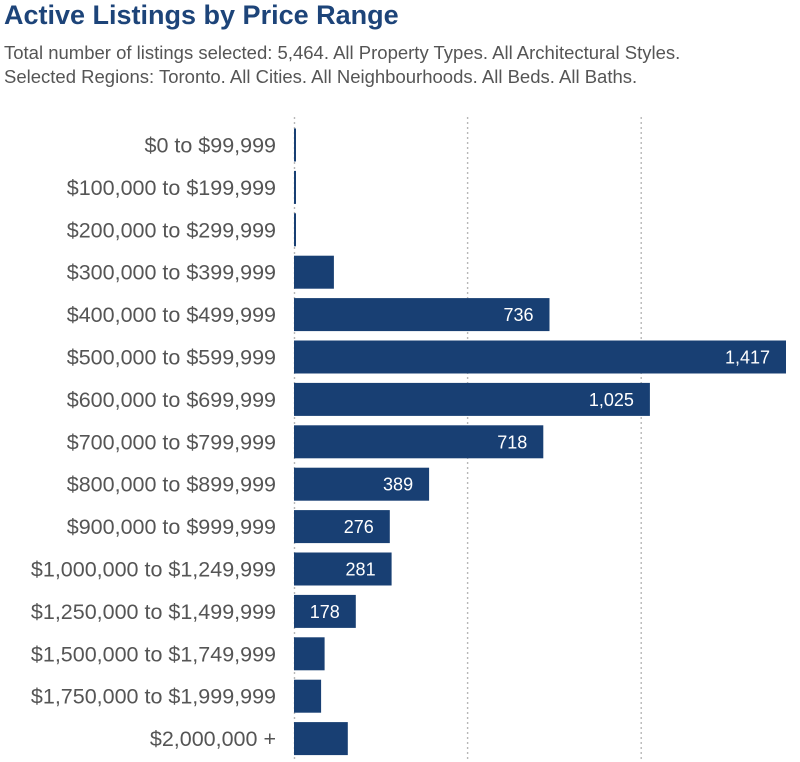  What do you see at coordinates (171, 230) in the screenshot?
I see `category-label: $200,000 to $299,999` at bounding box center [171, 230].